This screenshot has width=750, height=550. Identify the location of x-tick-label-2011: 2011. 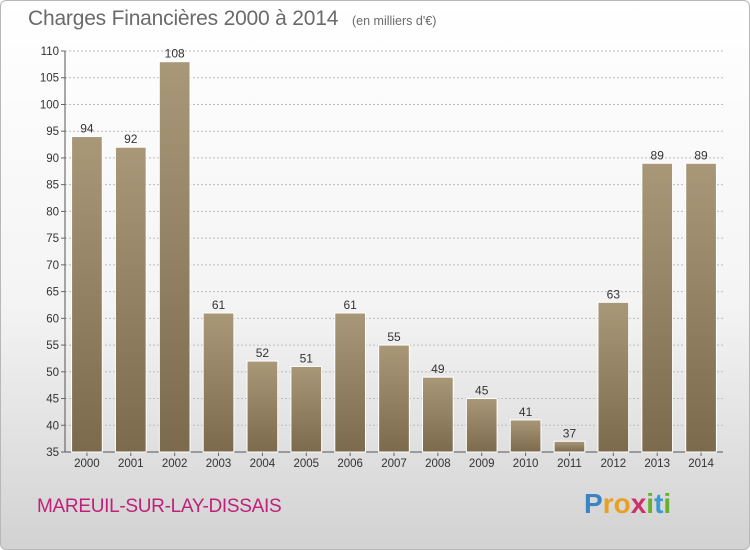
(569, 464).